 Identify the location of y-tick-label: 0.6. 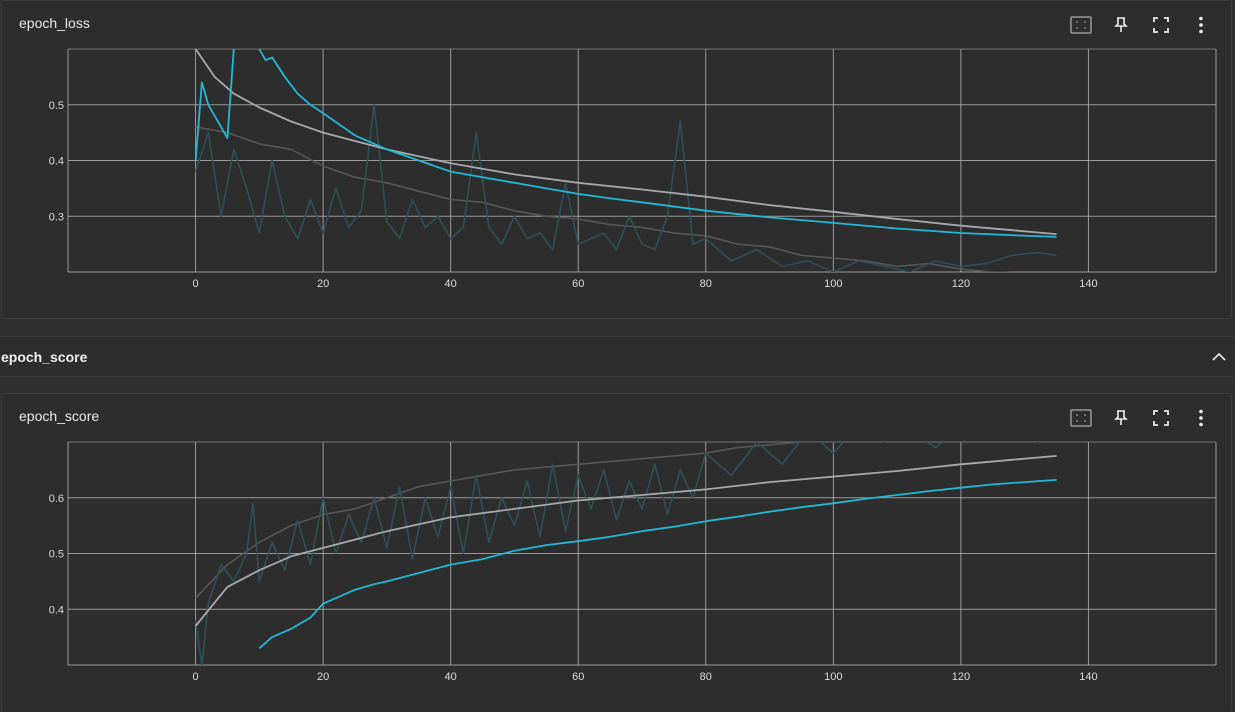
(56, 499).